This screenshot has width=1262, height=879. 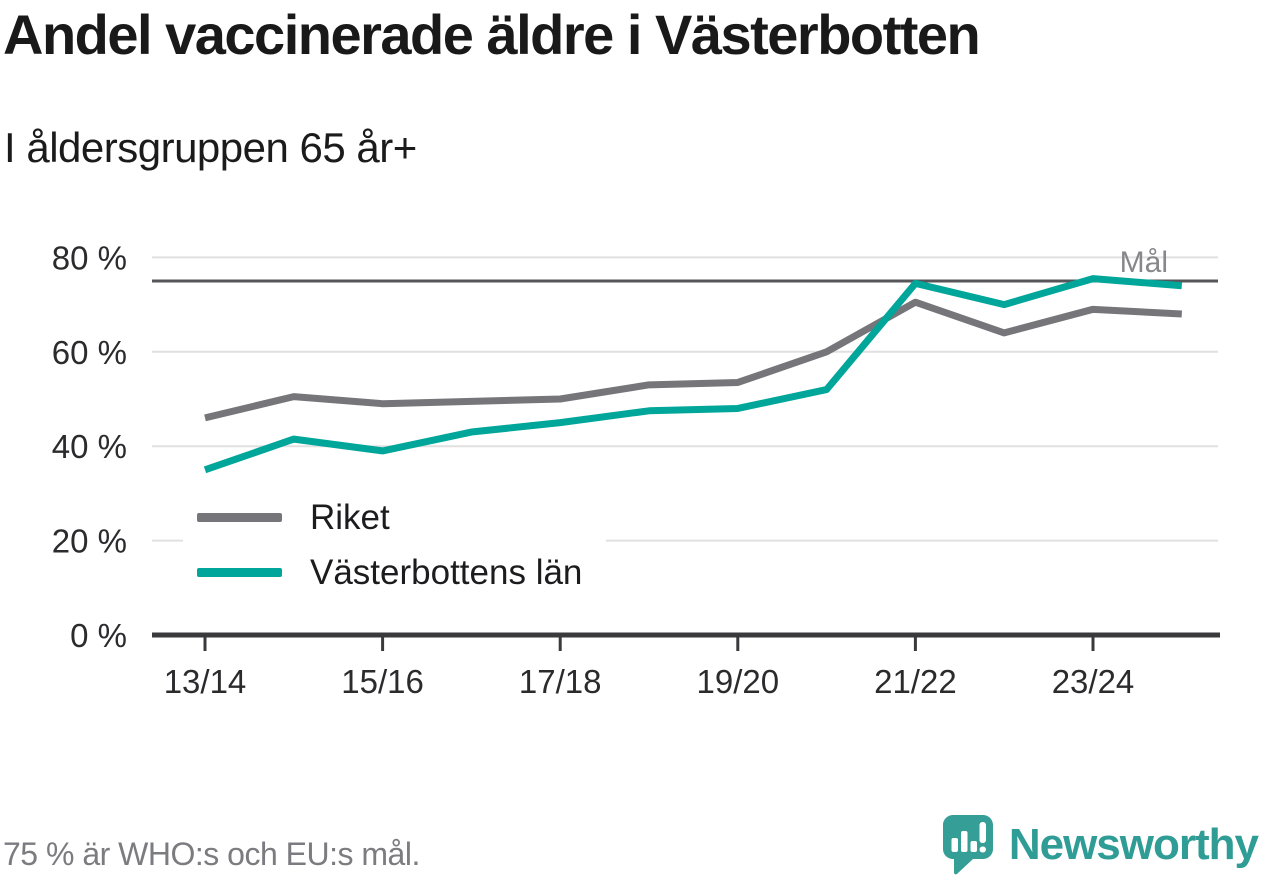 I want to click on y-tick-label: 0 %, so click(x=98, y=635).